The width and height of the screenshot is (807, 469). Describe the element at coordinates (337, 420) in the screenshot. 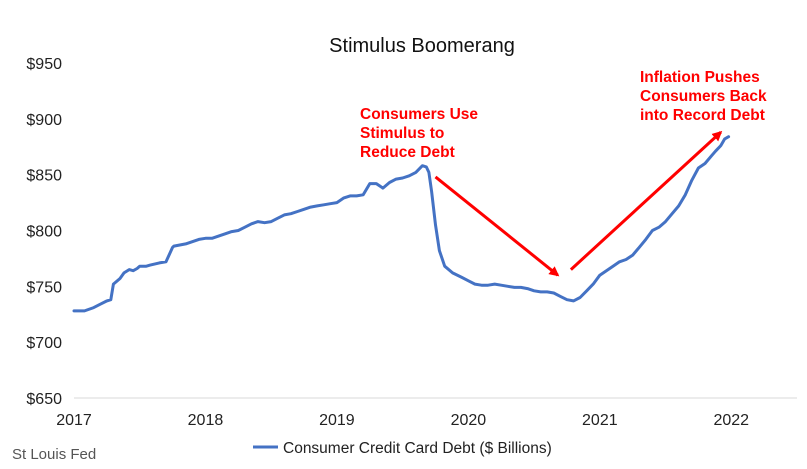

I see `x-tick-label: 2019` at that location.